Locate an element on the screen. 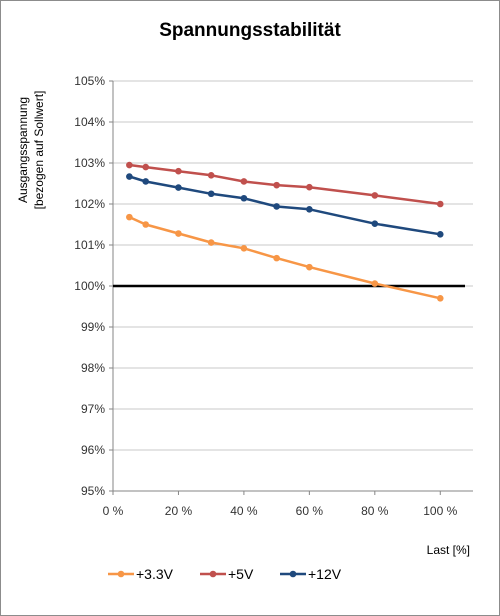  y-tick-labels: 95% 96% 97% 98% 99% 100% 101% 102% 103% 104% 105% is located at coordinates (89, 286).